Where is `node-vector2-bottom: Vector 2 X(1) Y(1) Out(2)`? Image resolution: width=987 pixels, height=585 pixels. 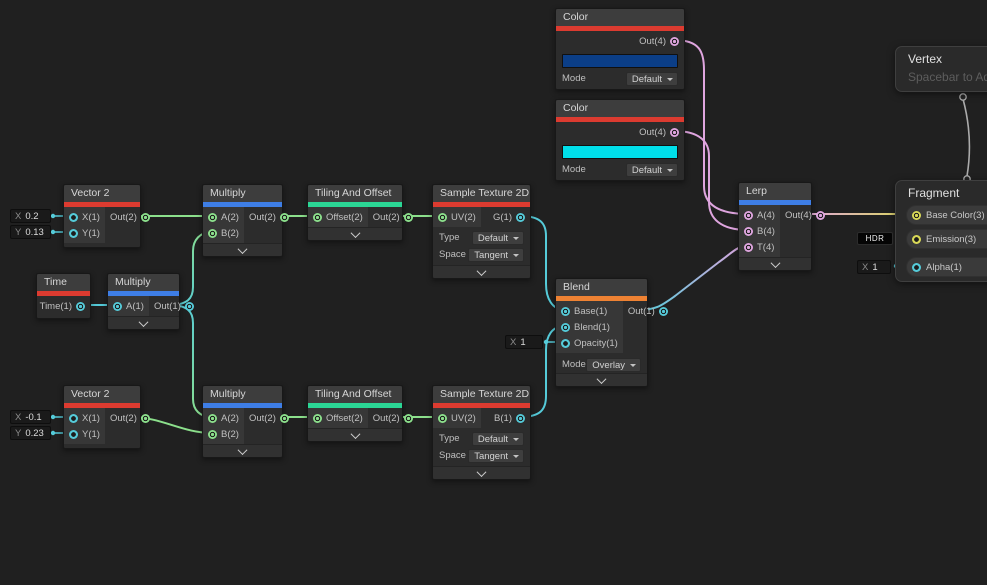
node-vector2-bottom: Vector 2 X(1) Y(1) Out(2) is located at coordinates (106, 417).